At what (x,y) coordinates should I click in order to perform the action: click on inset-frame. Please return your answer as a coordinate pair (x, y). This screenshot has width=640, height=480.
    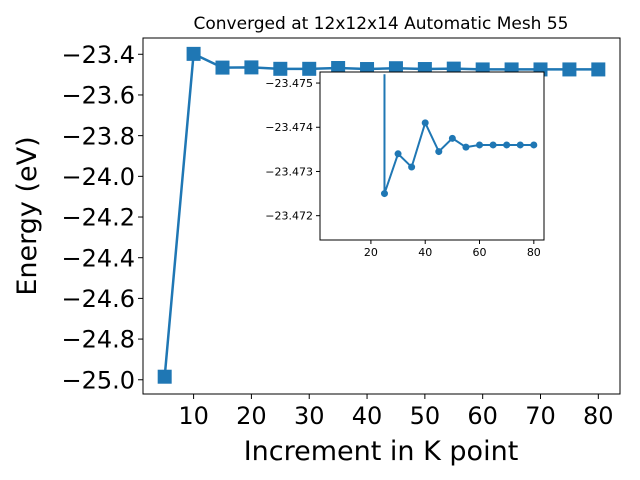
    Looking at the image, I should click on (432, 156).